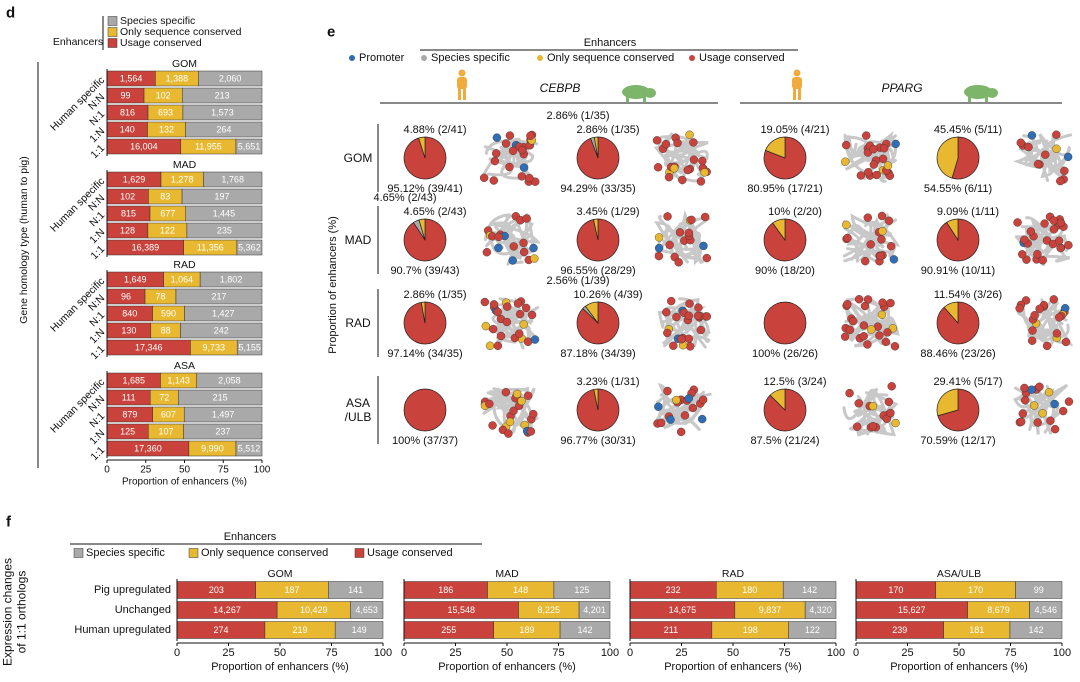 The width and height of the screenshot is (1080, 682). Describe the element at coordinates (809, 590) in the screenshot. I see `value-label: 142` at that location.